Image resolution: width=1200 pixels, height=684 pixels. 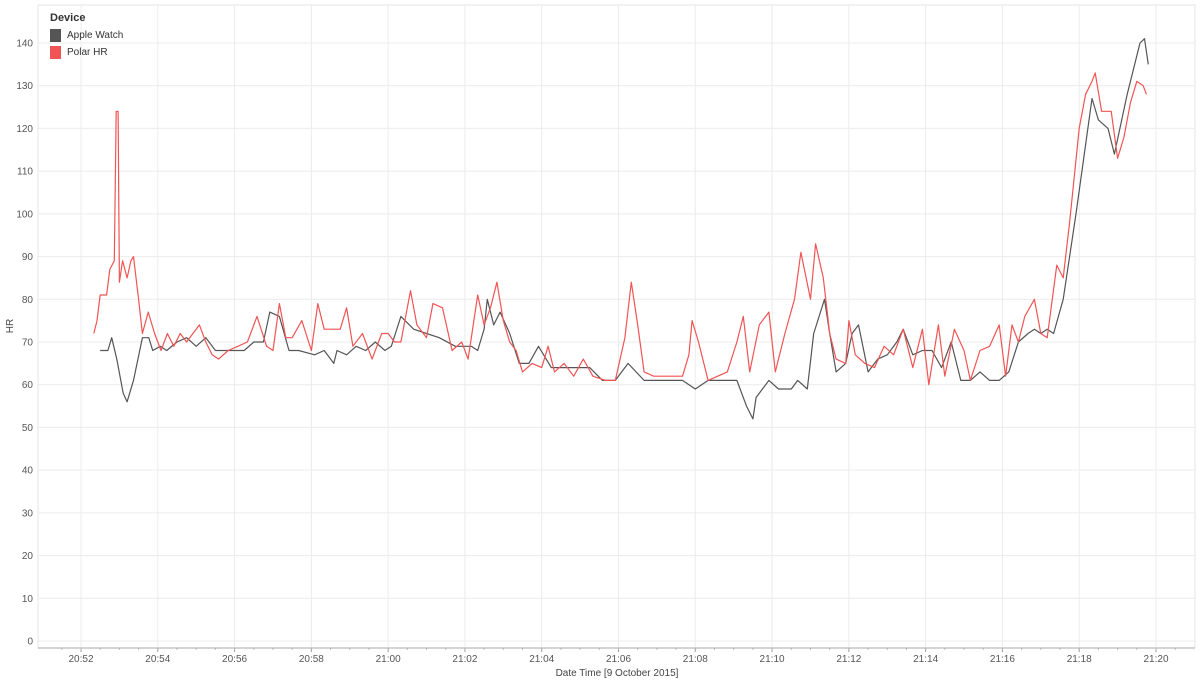 I want to click on y-tick-label: 10, so click(x=28, y=599).